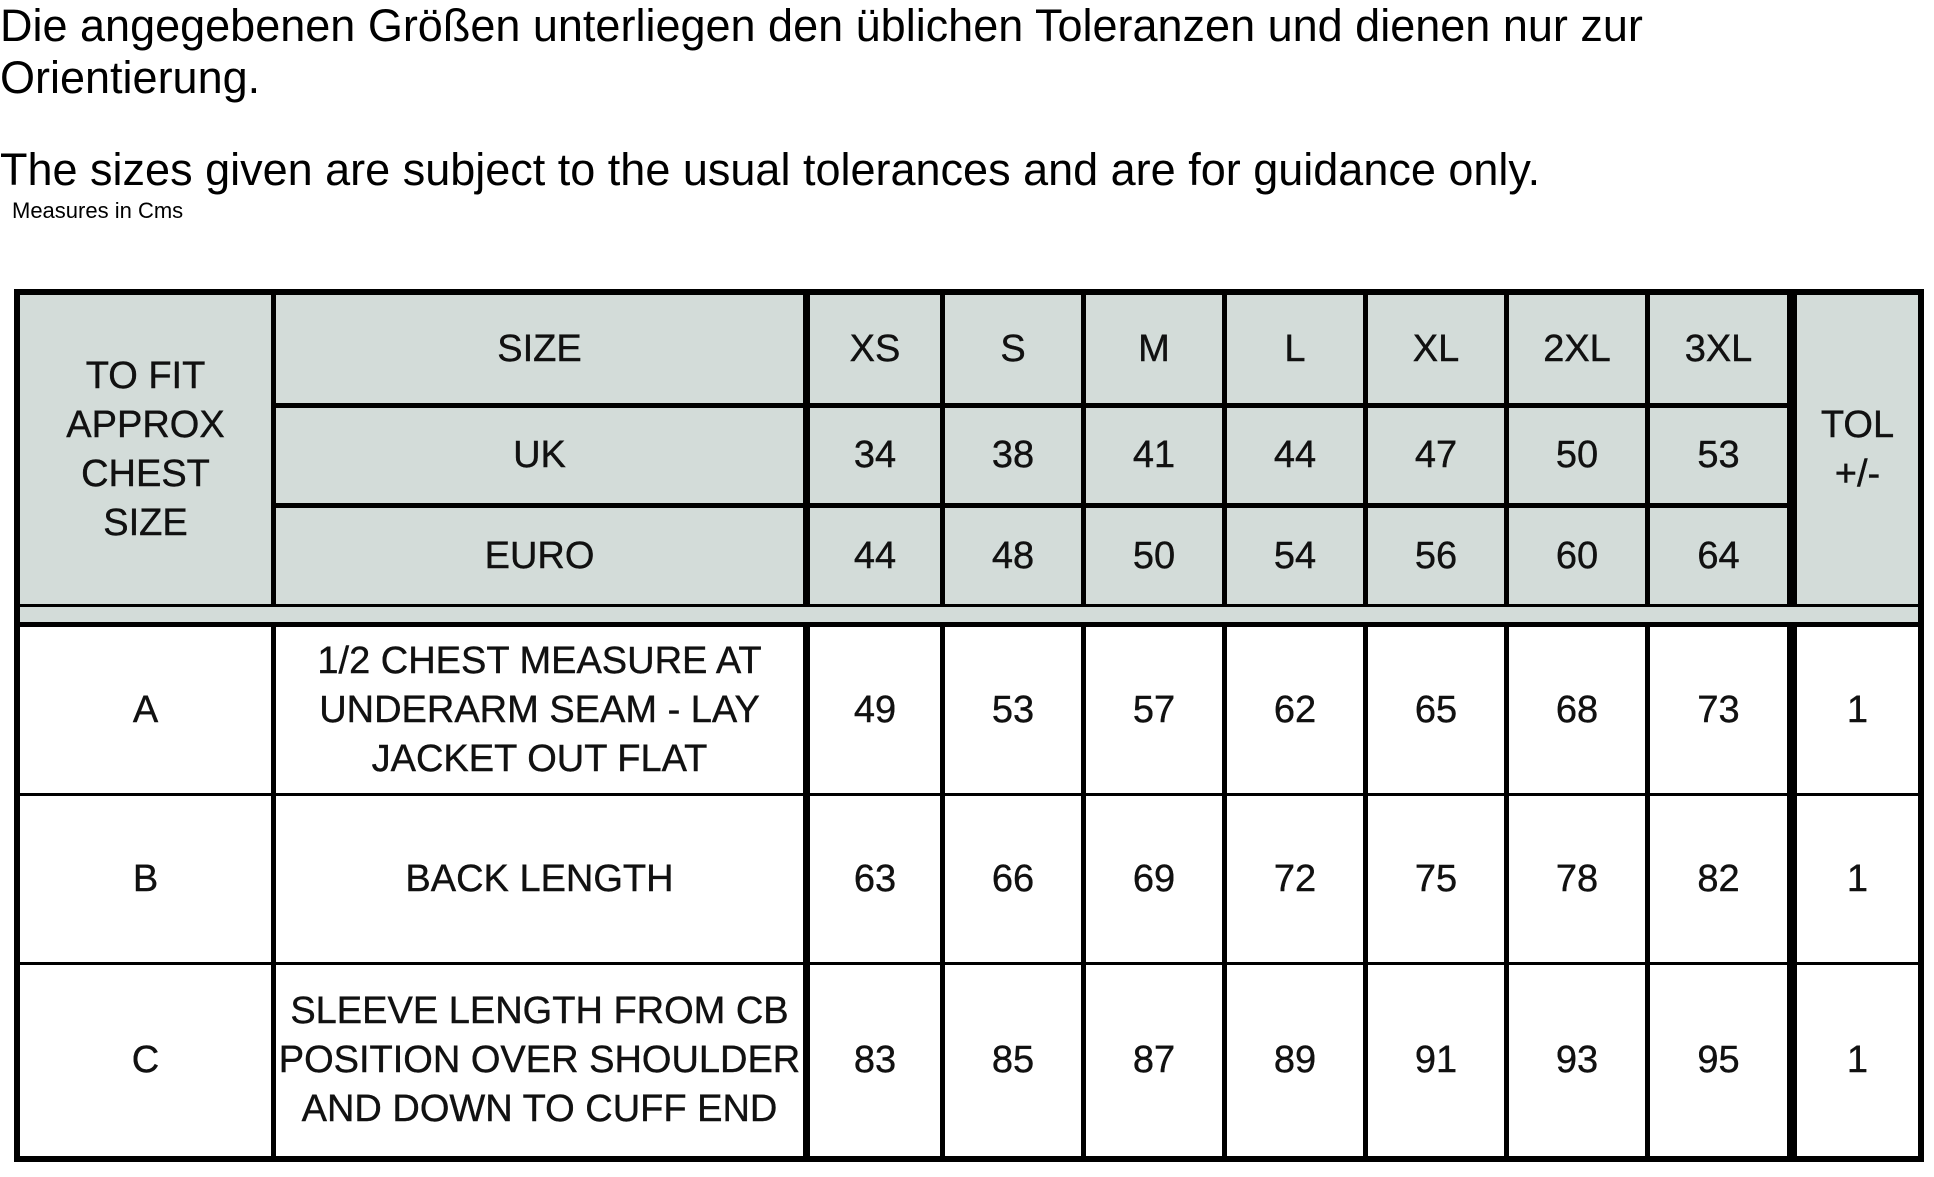 This screenshot has height=1177, width=1934. I want to click on header-row-value: 47, so click(1436, 455).